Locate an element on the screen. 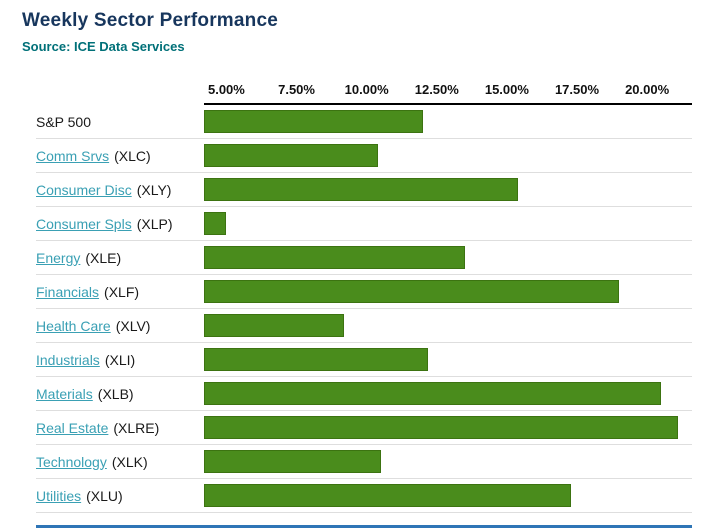  chart-row: Real Estate (XLRE) is located at coordinates (364, 428).